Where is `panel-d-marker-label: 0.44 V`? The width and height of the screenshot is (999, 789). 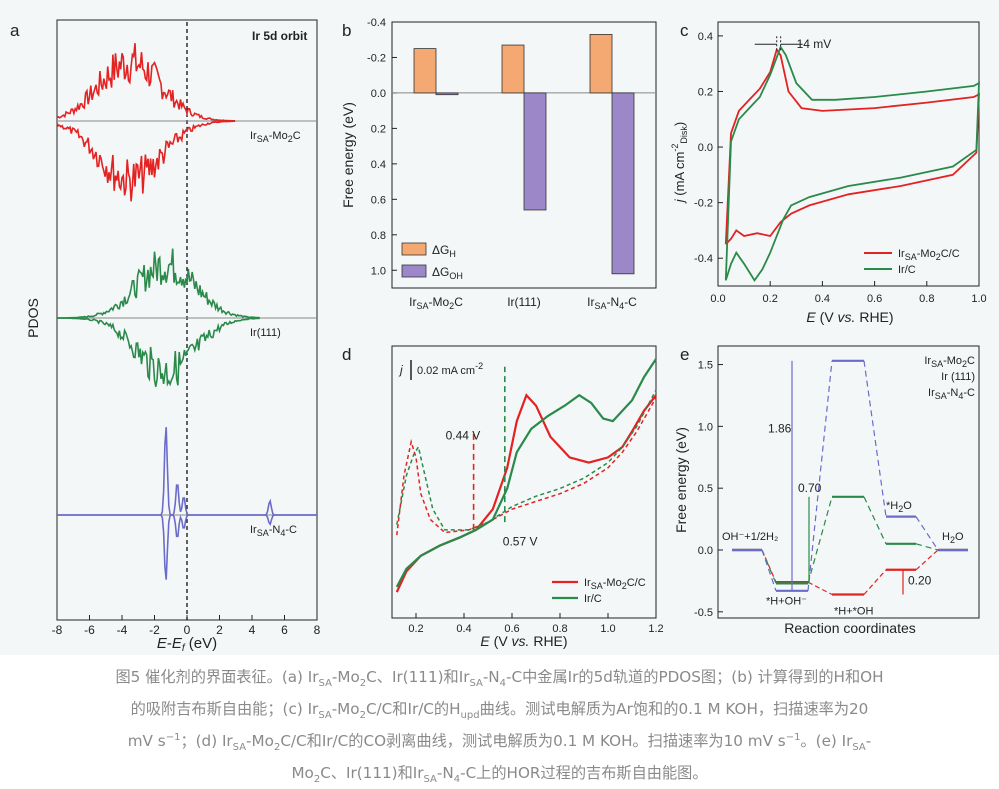 panel-d-marker-label: 0.44 V is located at coordinates (463, 435).